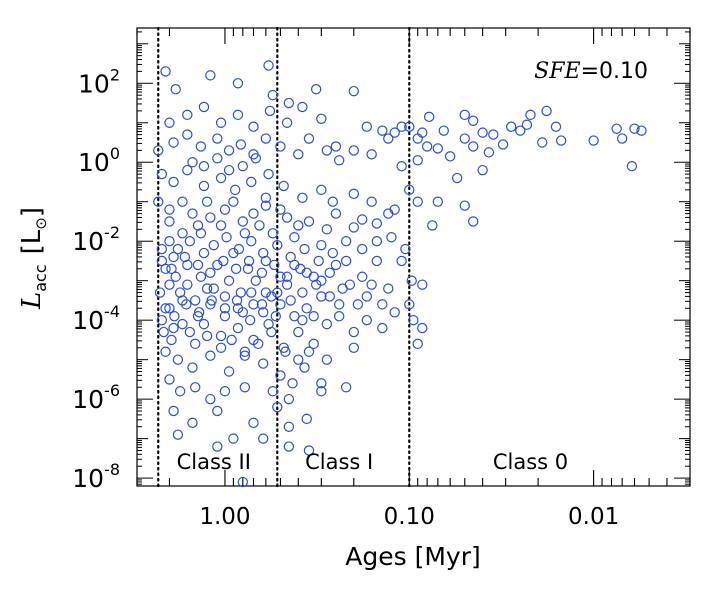 This screenshot has width=708, height=589. Describe the element at coordinates (614, 71) in the screenshot. I see `sfe-value: =0.10` at that location.